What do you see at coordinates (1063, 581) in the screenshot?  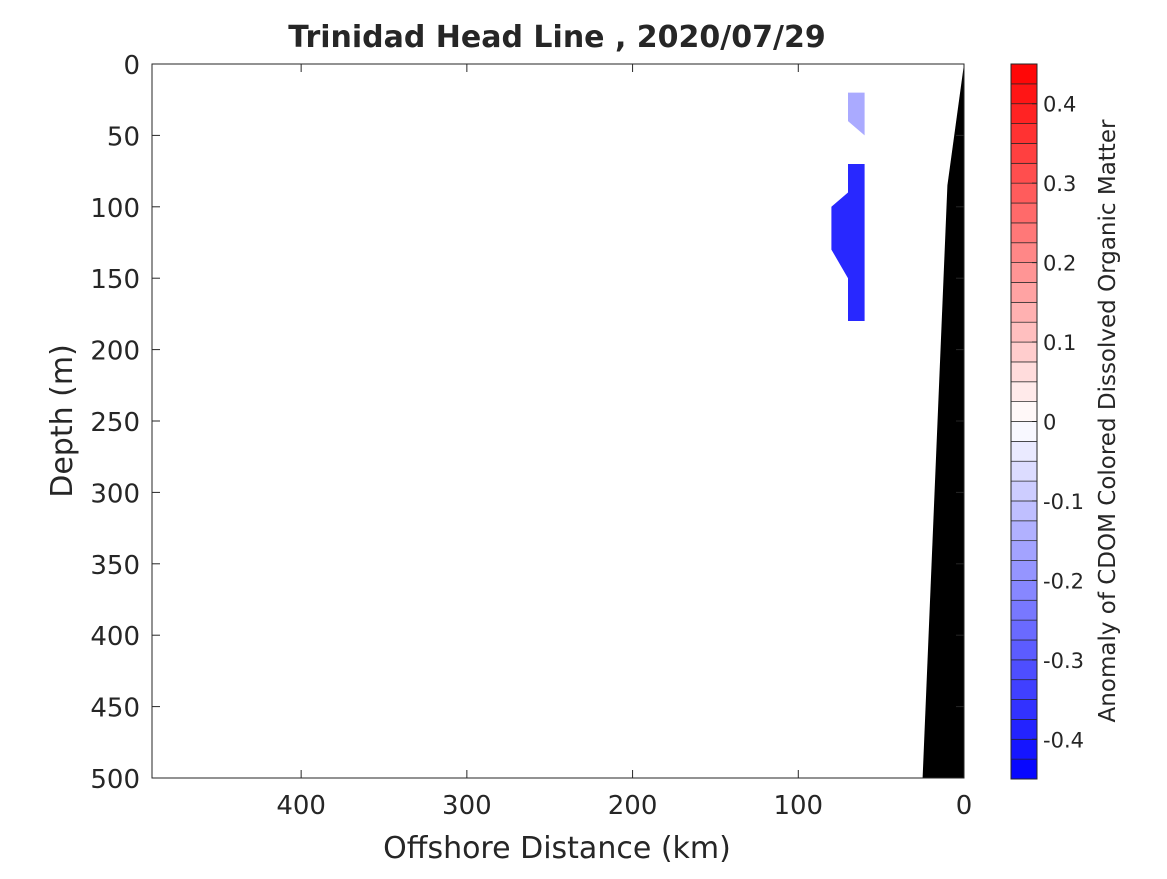 I see `colorbar-tick-label: -0.2` at bounding box center [1063, 581].